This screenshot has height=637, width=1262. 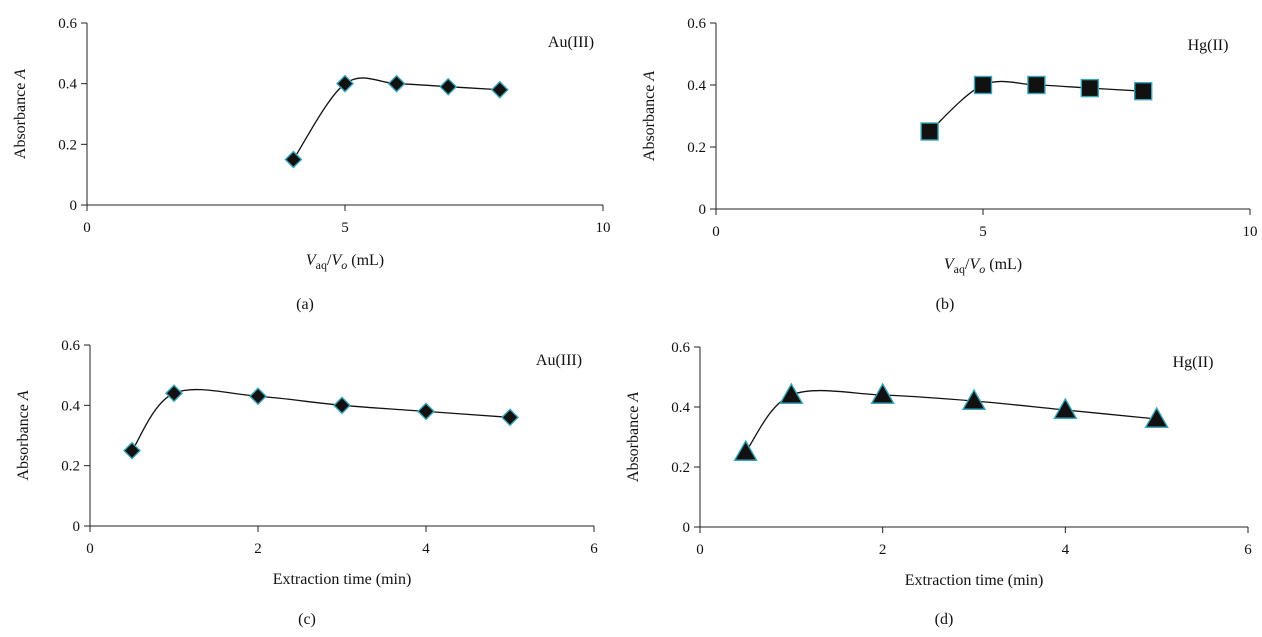 I want to click on panel-caption: (a), so click(x=305, y=304).